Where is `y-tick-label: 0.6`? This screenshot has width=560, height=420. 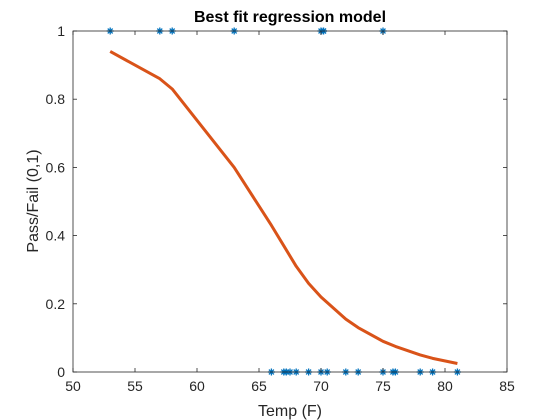
y-tick-label: 0.6 is located at coordinates (56, 167).